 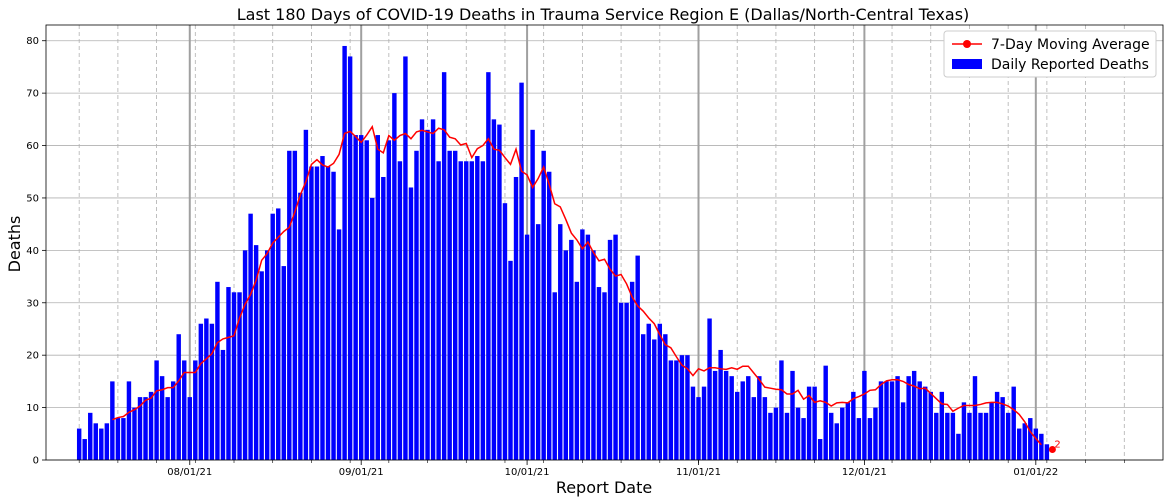 What do you see at coordinates (32, 251) in the screenshot?
I see `y-tick-label: 40` at bounding box center [32, 251].